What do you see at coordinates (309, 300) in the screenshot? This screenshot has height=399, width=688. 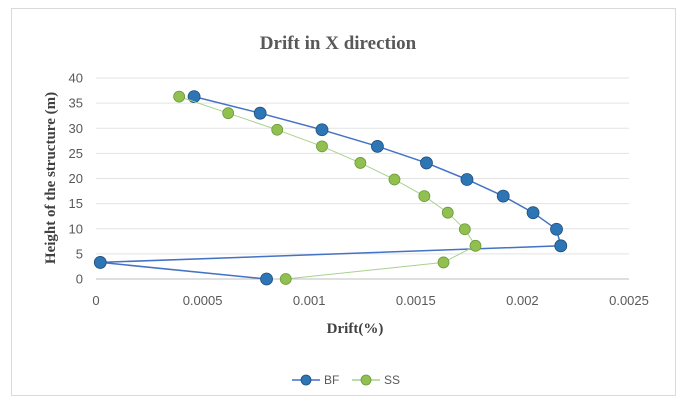 I see `x-tick-label: 0.001` at bounding box center [309, 300].